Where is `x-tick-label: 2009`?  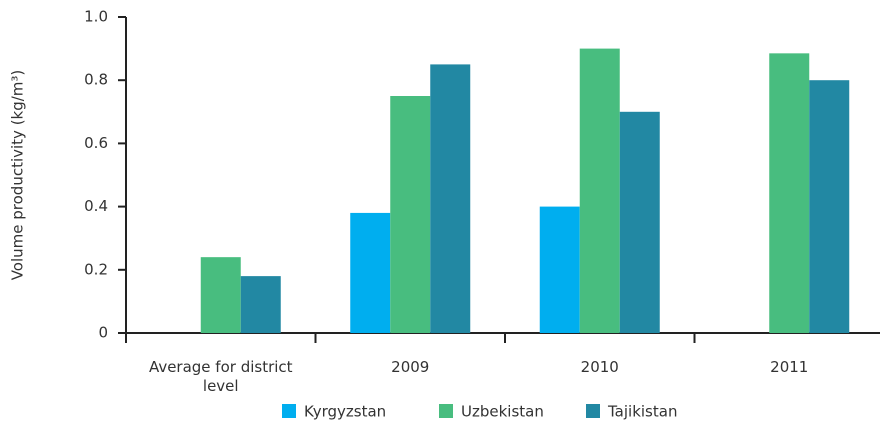 x-tick-label: 2009 is located at coordinates (410, 367).